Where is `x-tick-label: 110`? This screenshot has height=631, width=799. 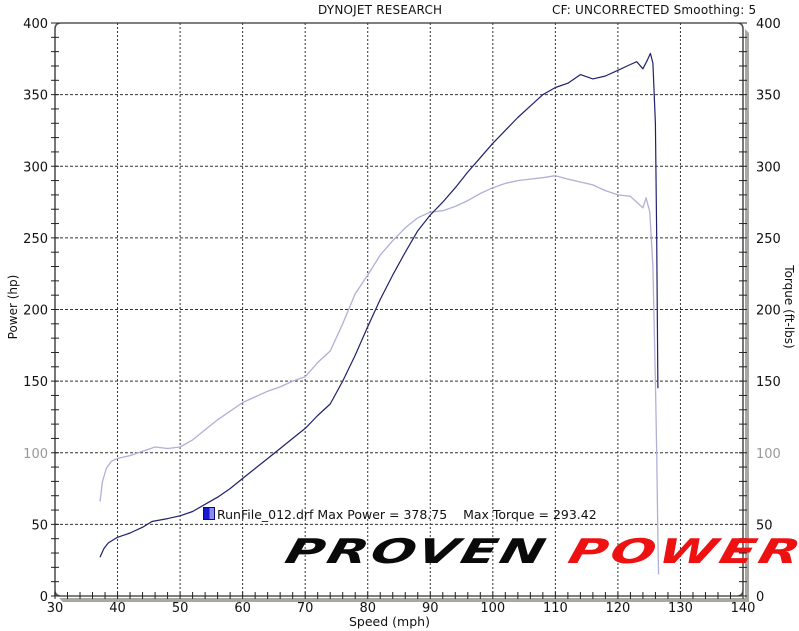
x-tick-label: 110 is located at coordinates (555, 608).